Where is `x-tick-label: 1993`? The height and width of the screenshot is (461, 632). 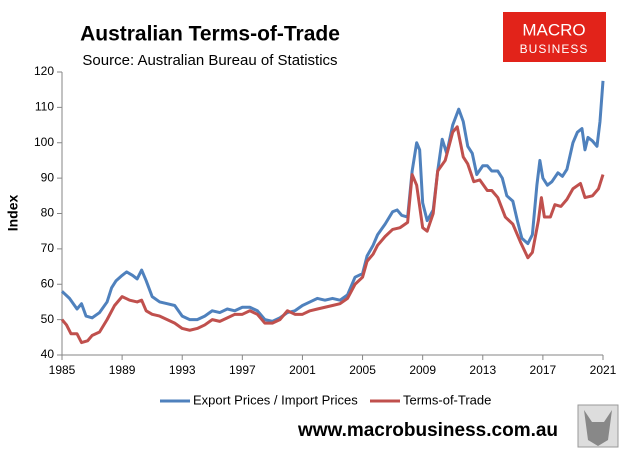
x-tick-label: 1993 is located at coordinates (182, 370).